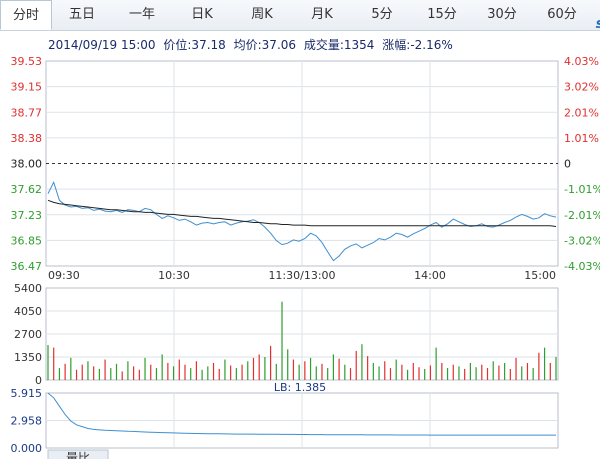 The height and width of the screenshot is (459, 600). I want to click on time-tick-label: 10:30, so click(174, 275).